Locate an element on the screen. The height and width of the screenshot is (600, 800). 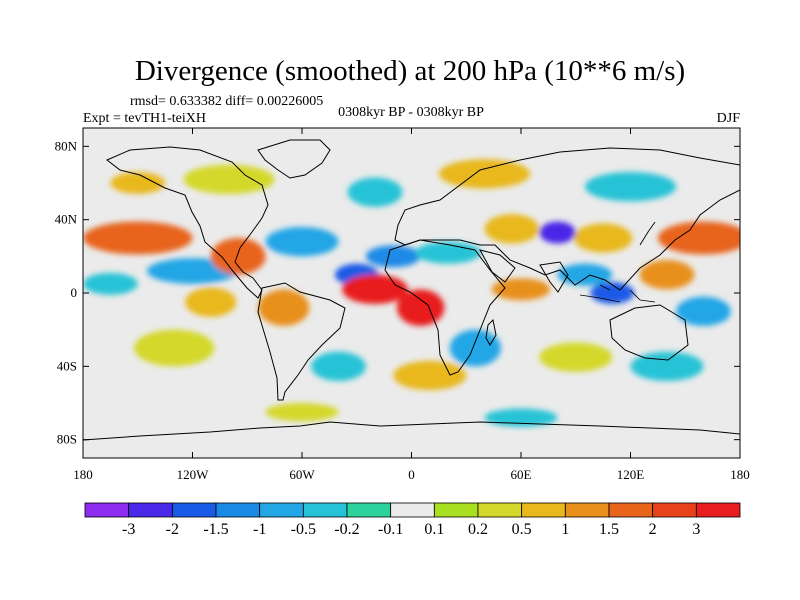
x-tick-label-5: 120E is located at coordinates (631, 474).